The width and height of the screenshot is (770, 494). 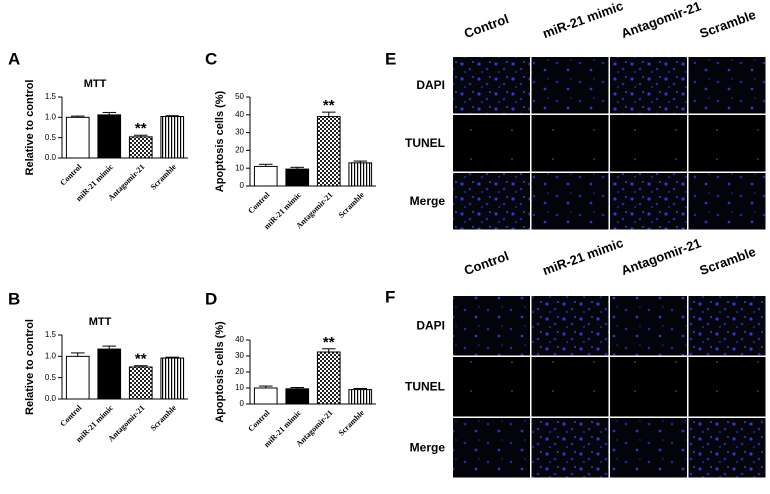 What do you see at coordinates (14, 58) in the screenshot?
I see `panel-letter: A` at bounding box center [14, 58].